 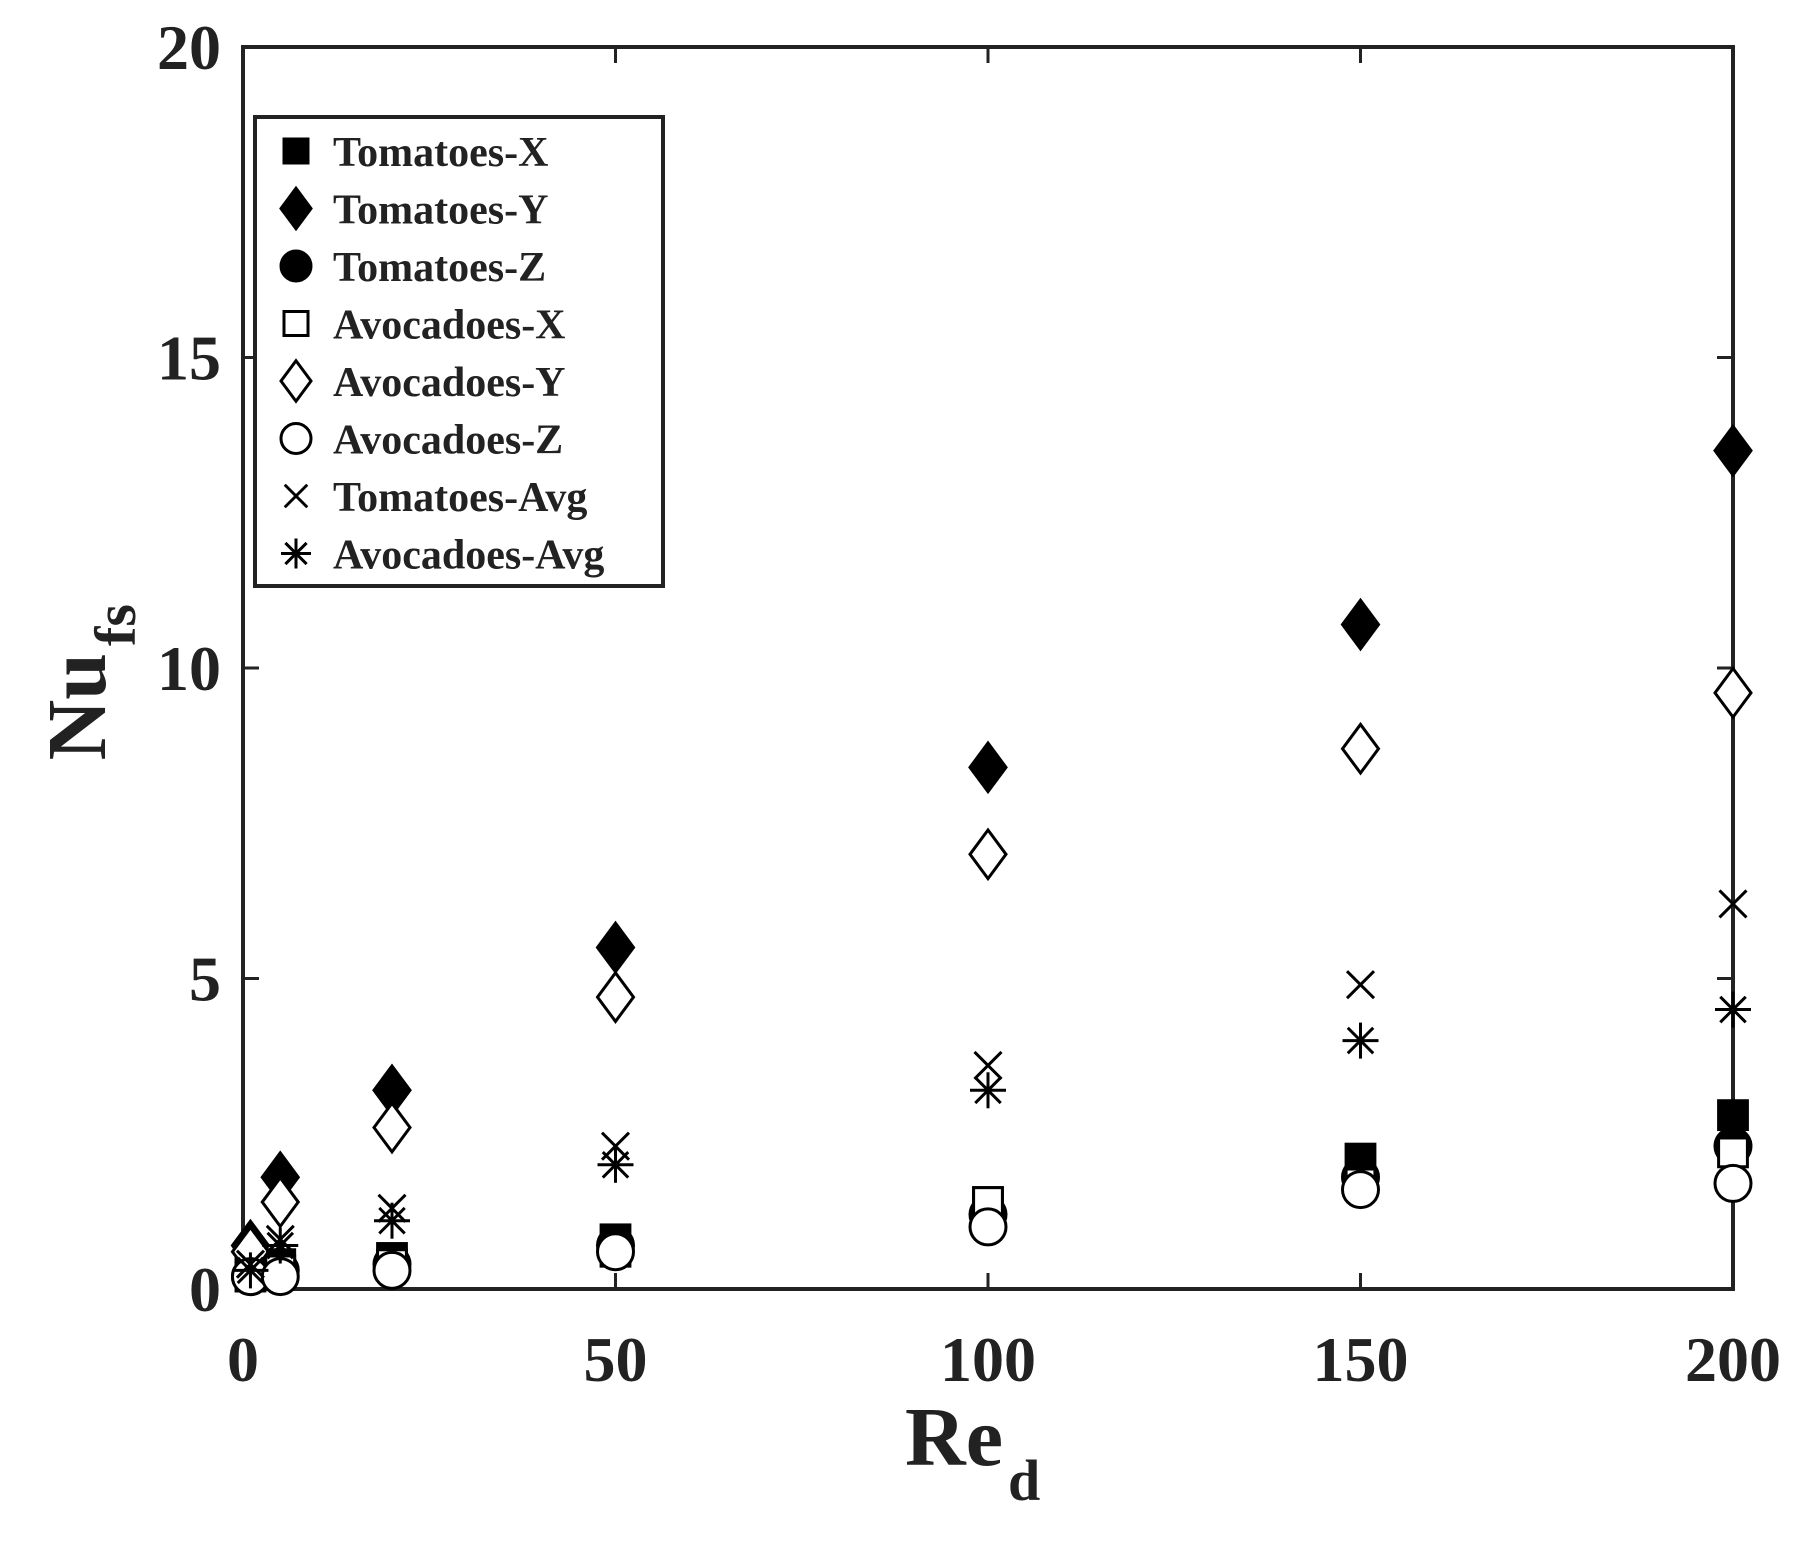 I want to click on y-tick-label: 5, so click(x=205, y=979).